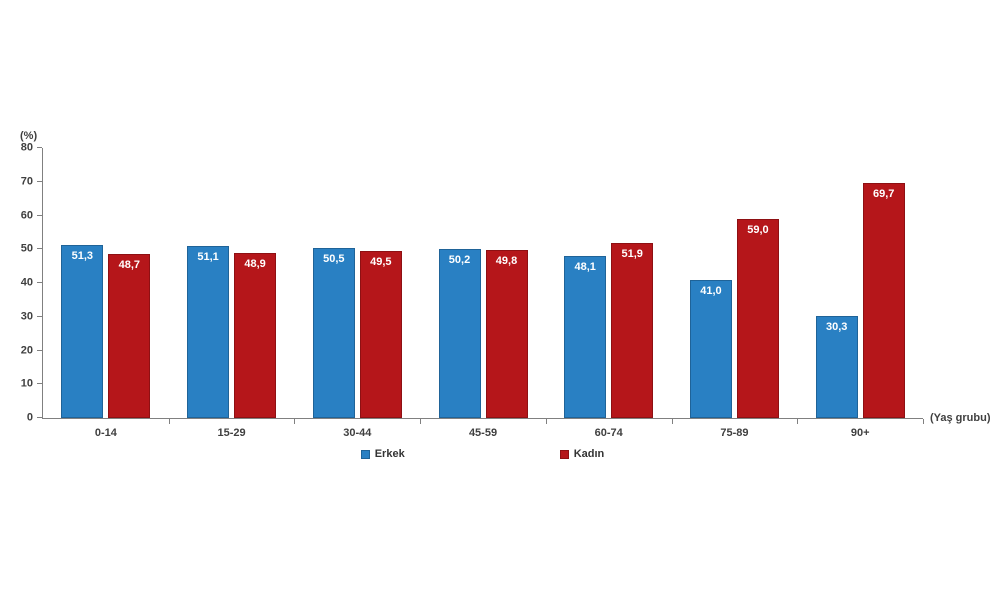 The image size is (1000, 593). Describe the element at coordinates (735, 293) in the screenshot. I see `bar-group-75-89: 41,0 59,0 75-89` at that location.